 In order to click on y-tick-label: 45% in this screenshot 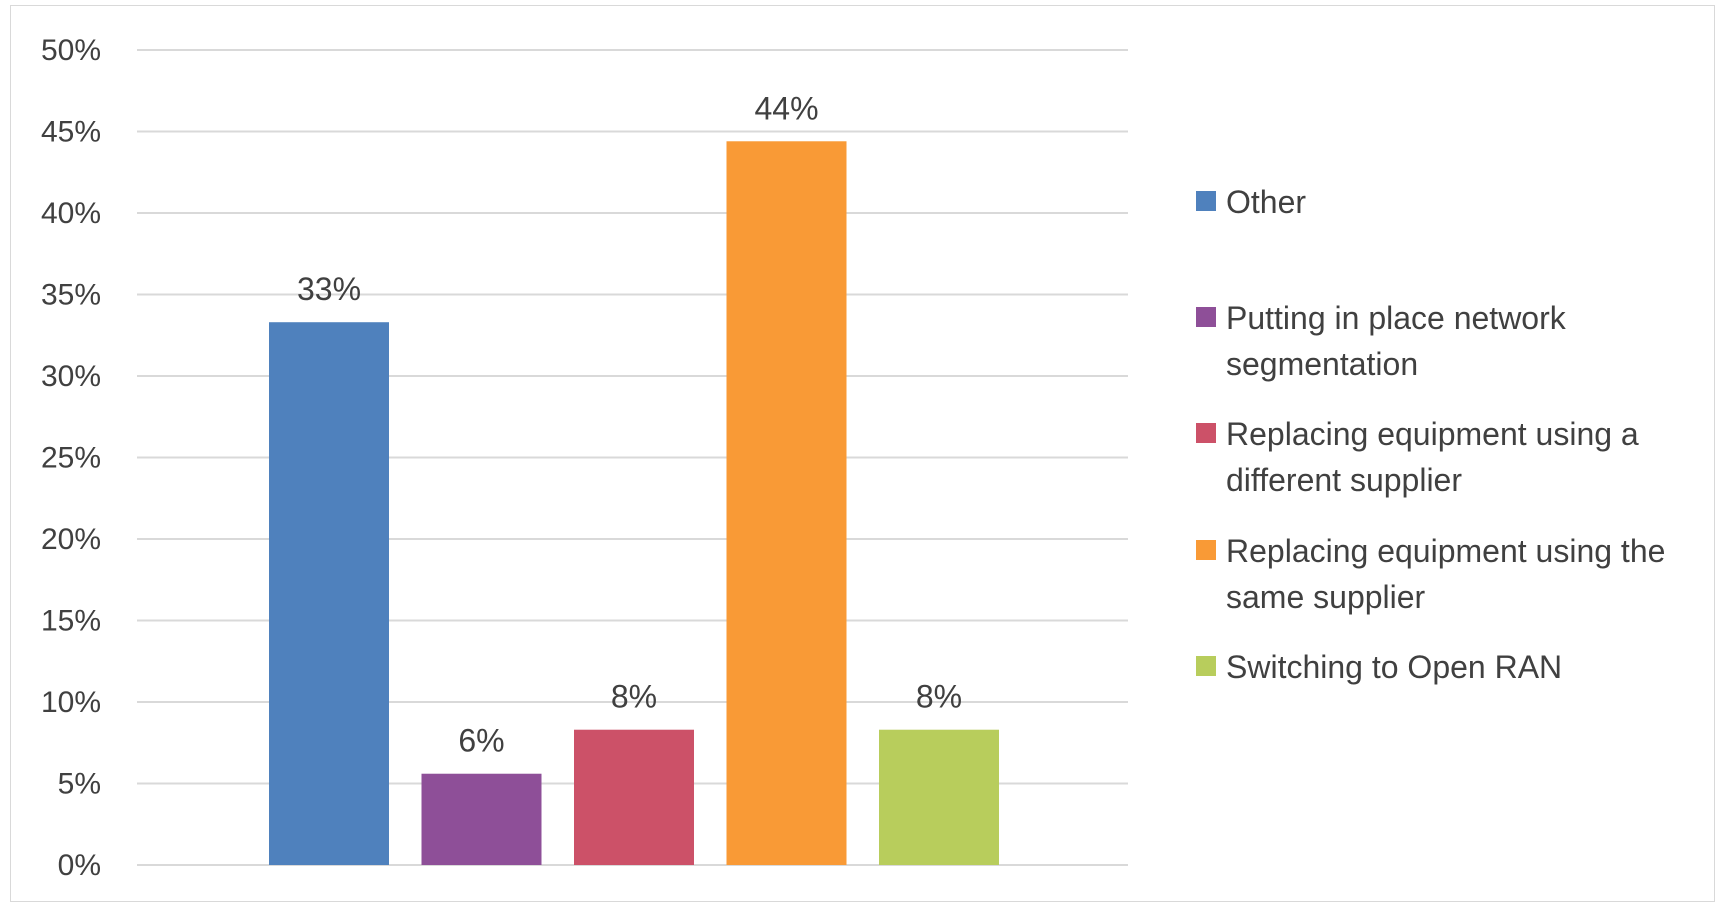, I will do `click(71, 132)`.